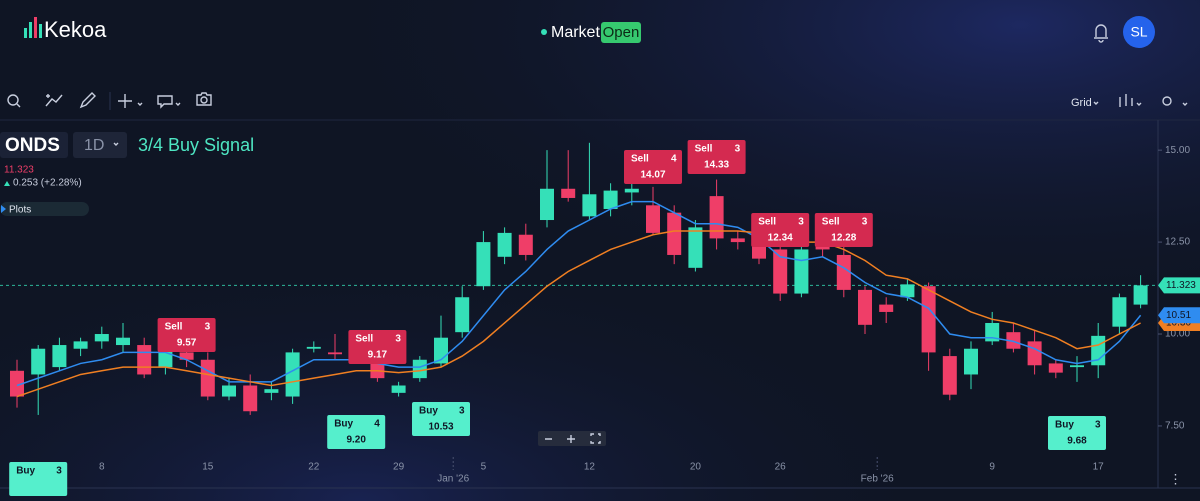  I want to click on logo: Kekoa, so click(65, 29).